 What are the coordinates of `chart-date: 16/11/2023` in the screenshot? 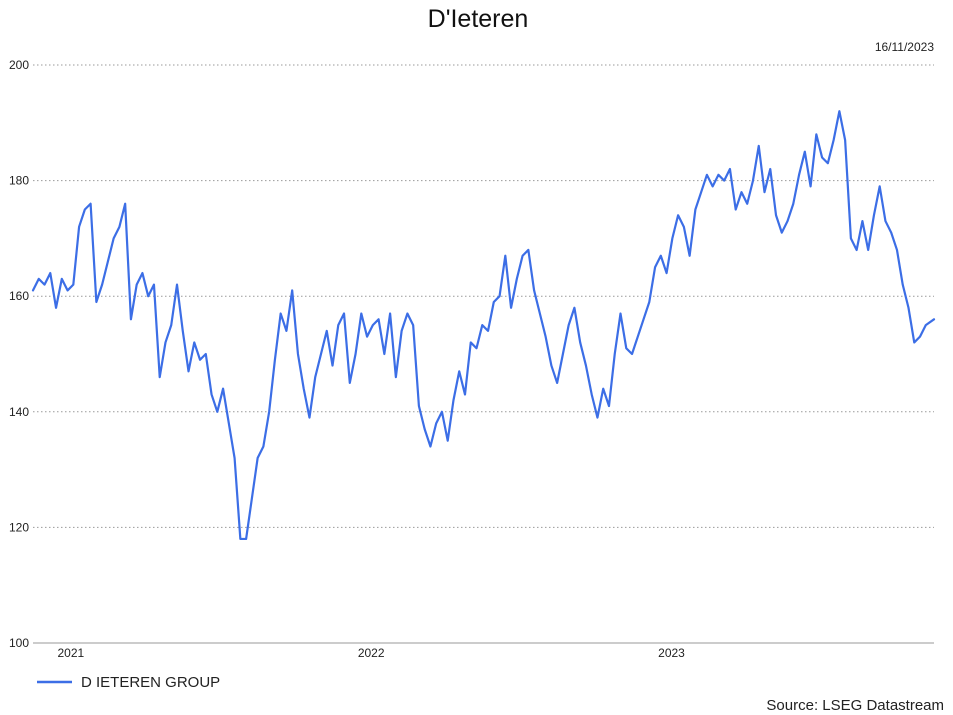 It's located at (904, 47).